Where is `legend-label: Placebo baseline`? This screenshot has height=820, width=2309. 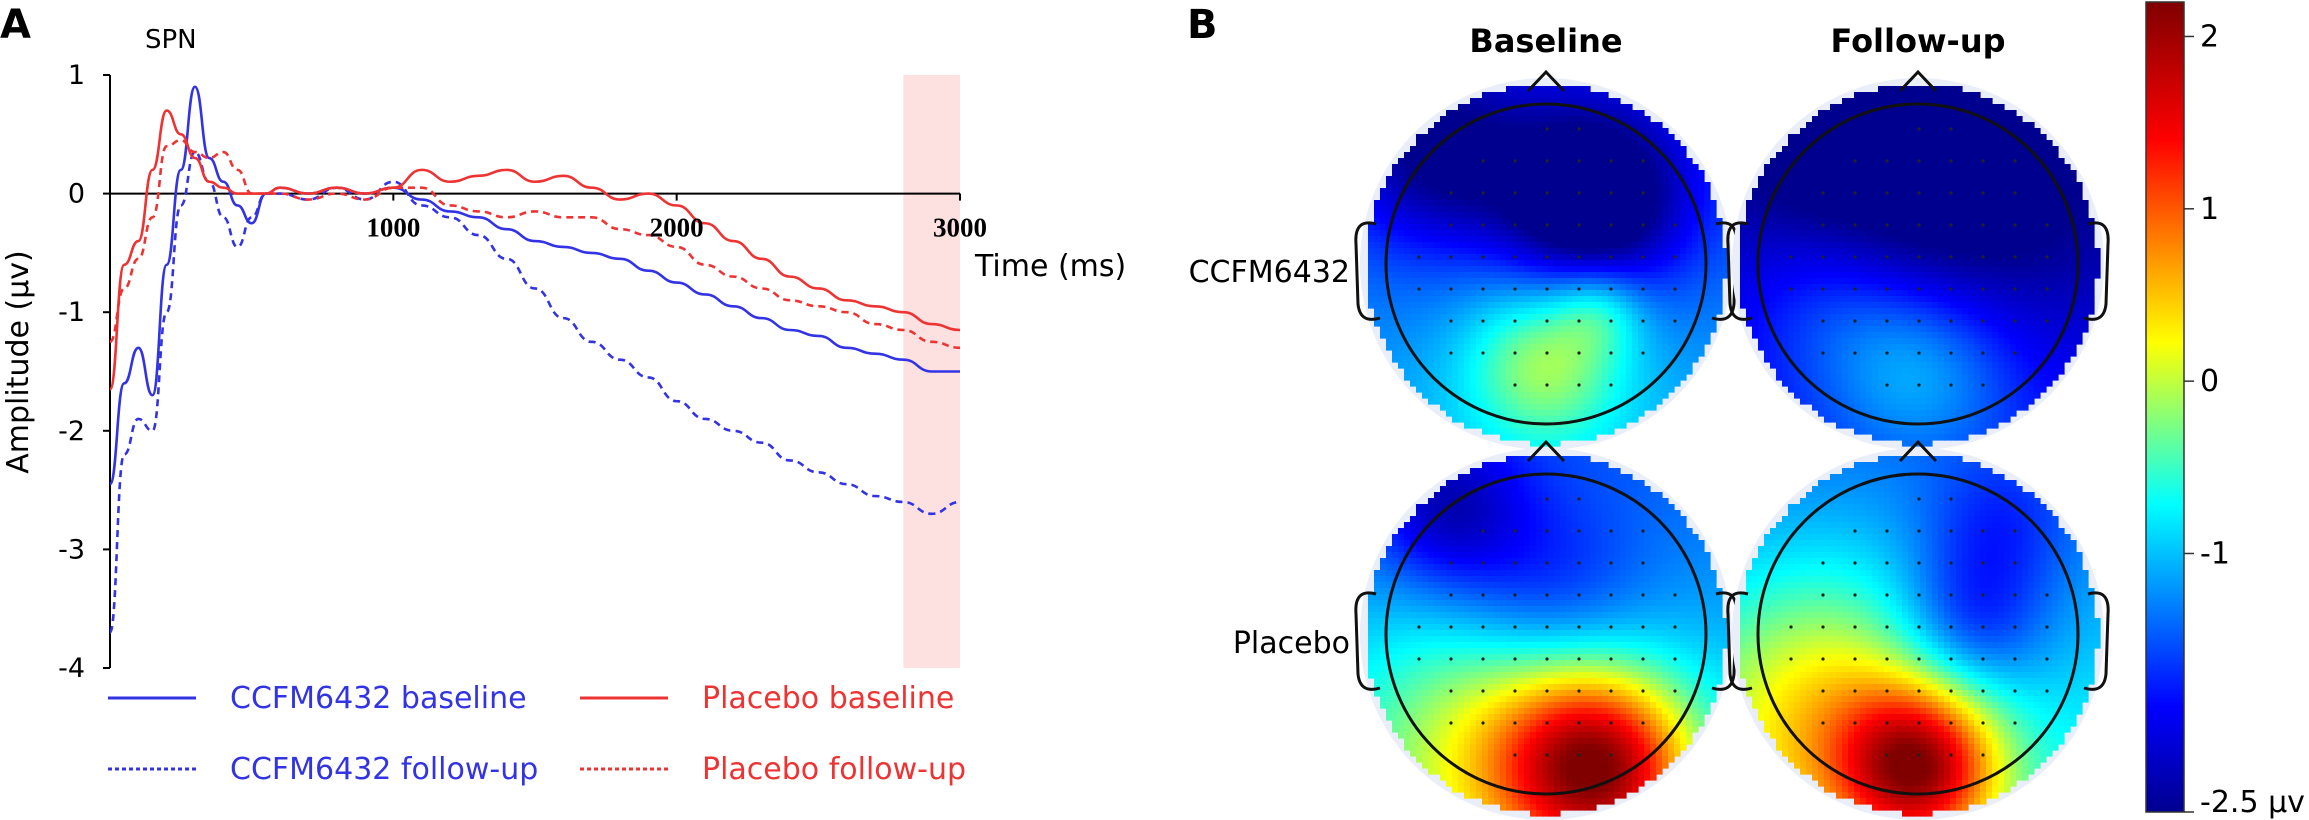 legend-label: Placebo baseline is located at coordinates (828, 698).